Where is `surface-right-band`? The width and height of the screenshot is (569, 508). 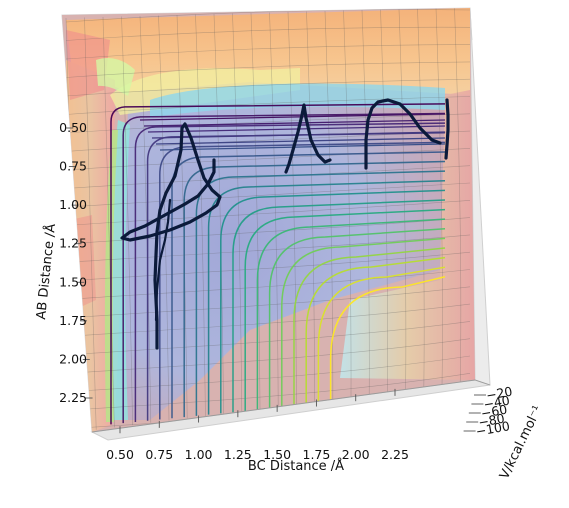
surface-right-band is located at coordinates (407, 235).